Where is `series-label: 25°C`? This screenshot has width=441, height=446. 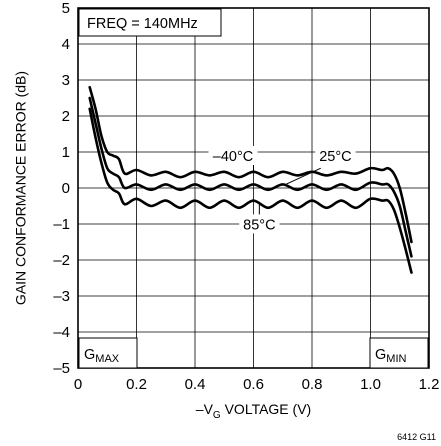
series-label: 25°C is located at coordinates (335, 157).